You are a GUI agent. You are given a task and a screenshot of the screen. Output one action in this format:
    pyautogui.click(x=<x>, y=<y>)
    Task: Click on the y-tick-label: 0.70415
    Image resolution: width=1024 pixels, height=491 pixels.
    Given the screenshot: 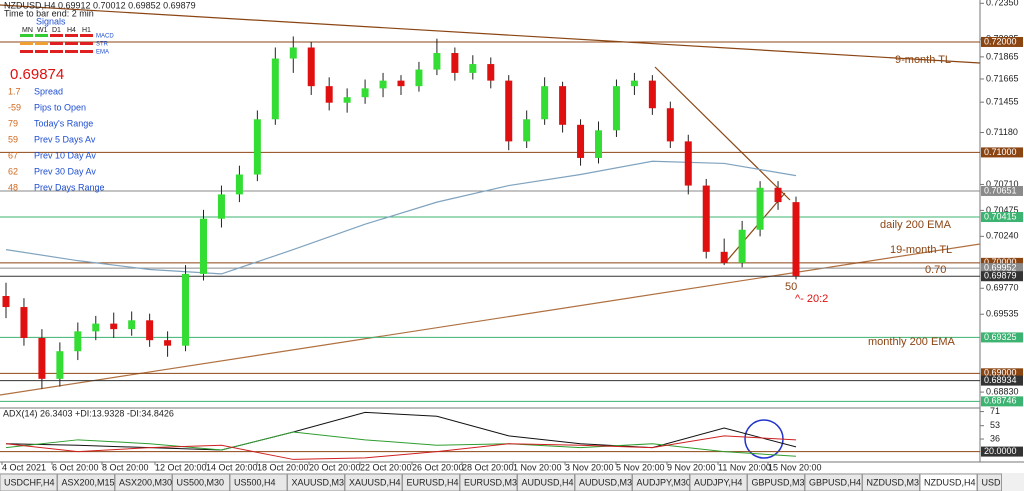 What is the action you would take?
    pyautogui.click(x=1000, y=216)
    